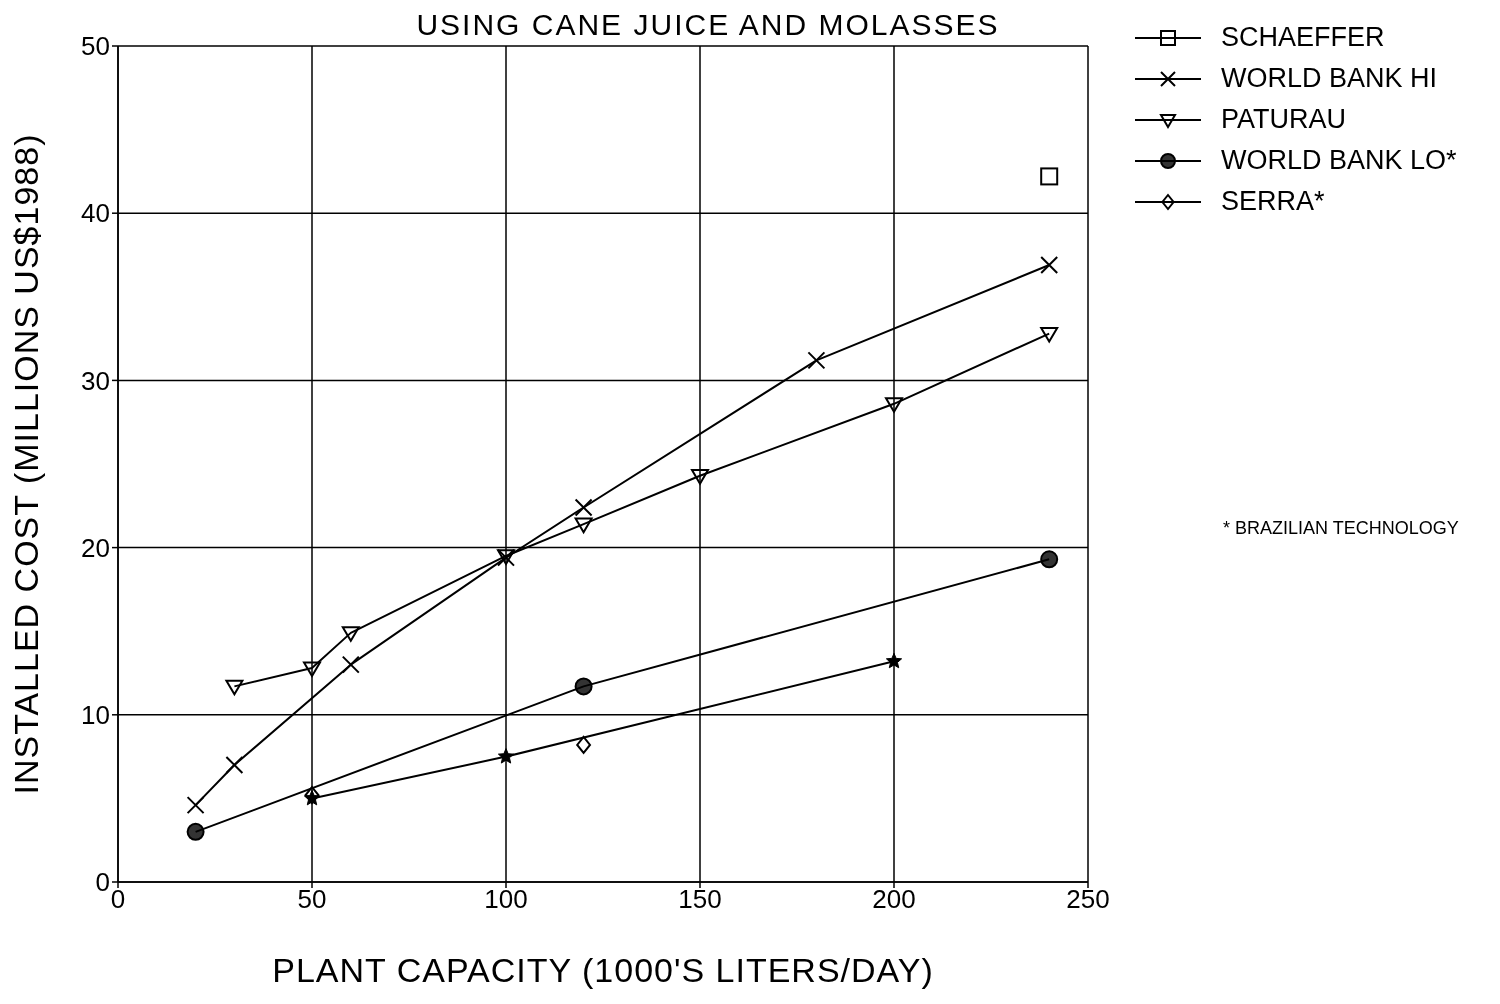  Describe the element at coordinates (26, 464) in the screenshot. I see `y-axis-title: INSTALLED COST (MILLIONS US$1988)` at that location.